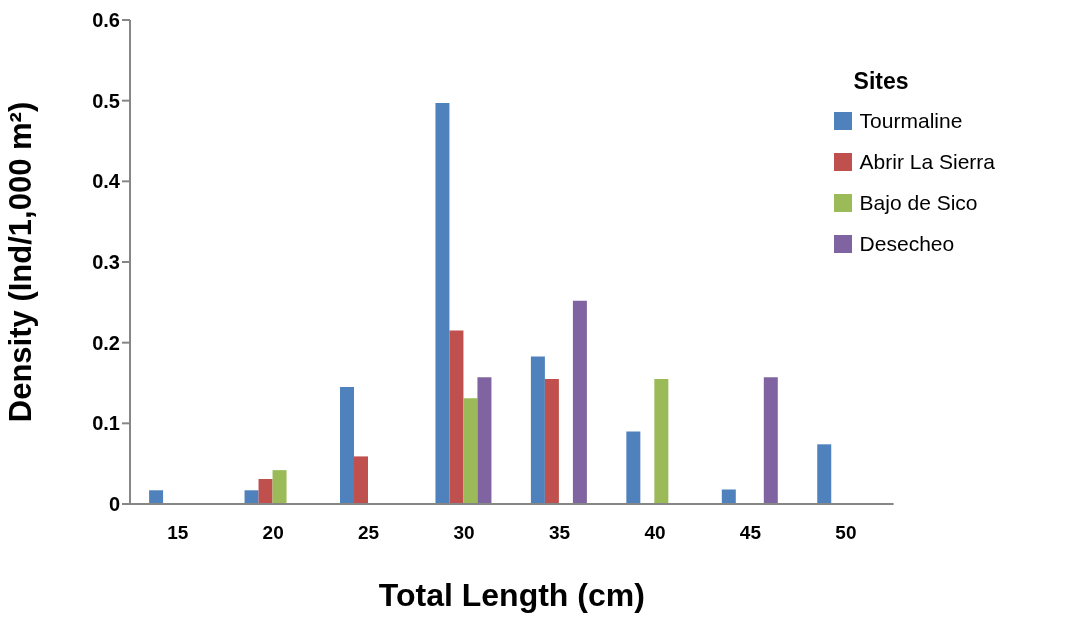 The image size is (1073, 622). Describe the element at coordinates (273, 533) in the screenshot. I see `x-tick-label: 20` at that location.